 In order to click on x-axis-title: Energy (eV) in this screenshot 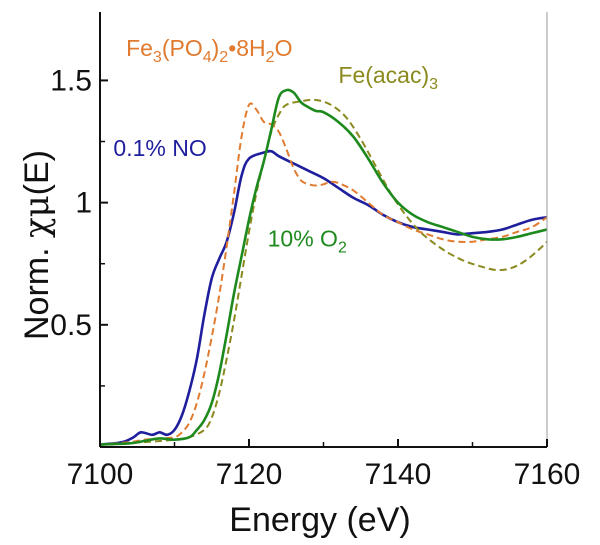, I will do `click(319, 520)`.